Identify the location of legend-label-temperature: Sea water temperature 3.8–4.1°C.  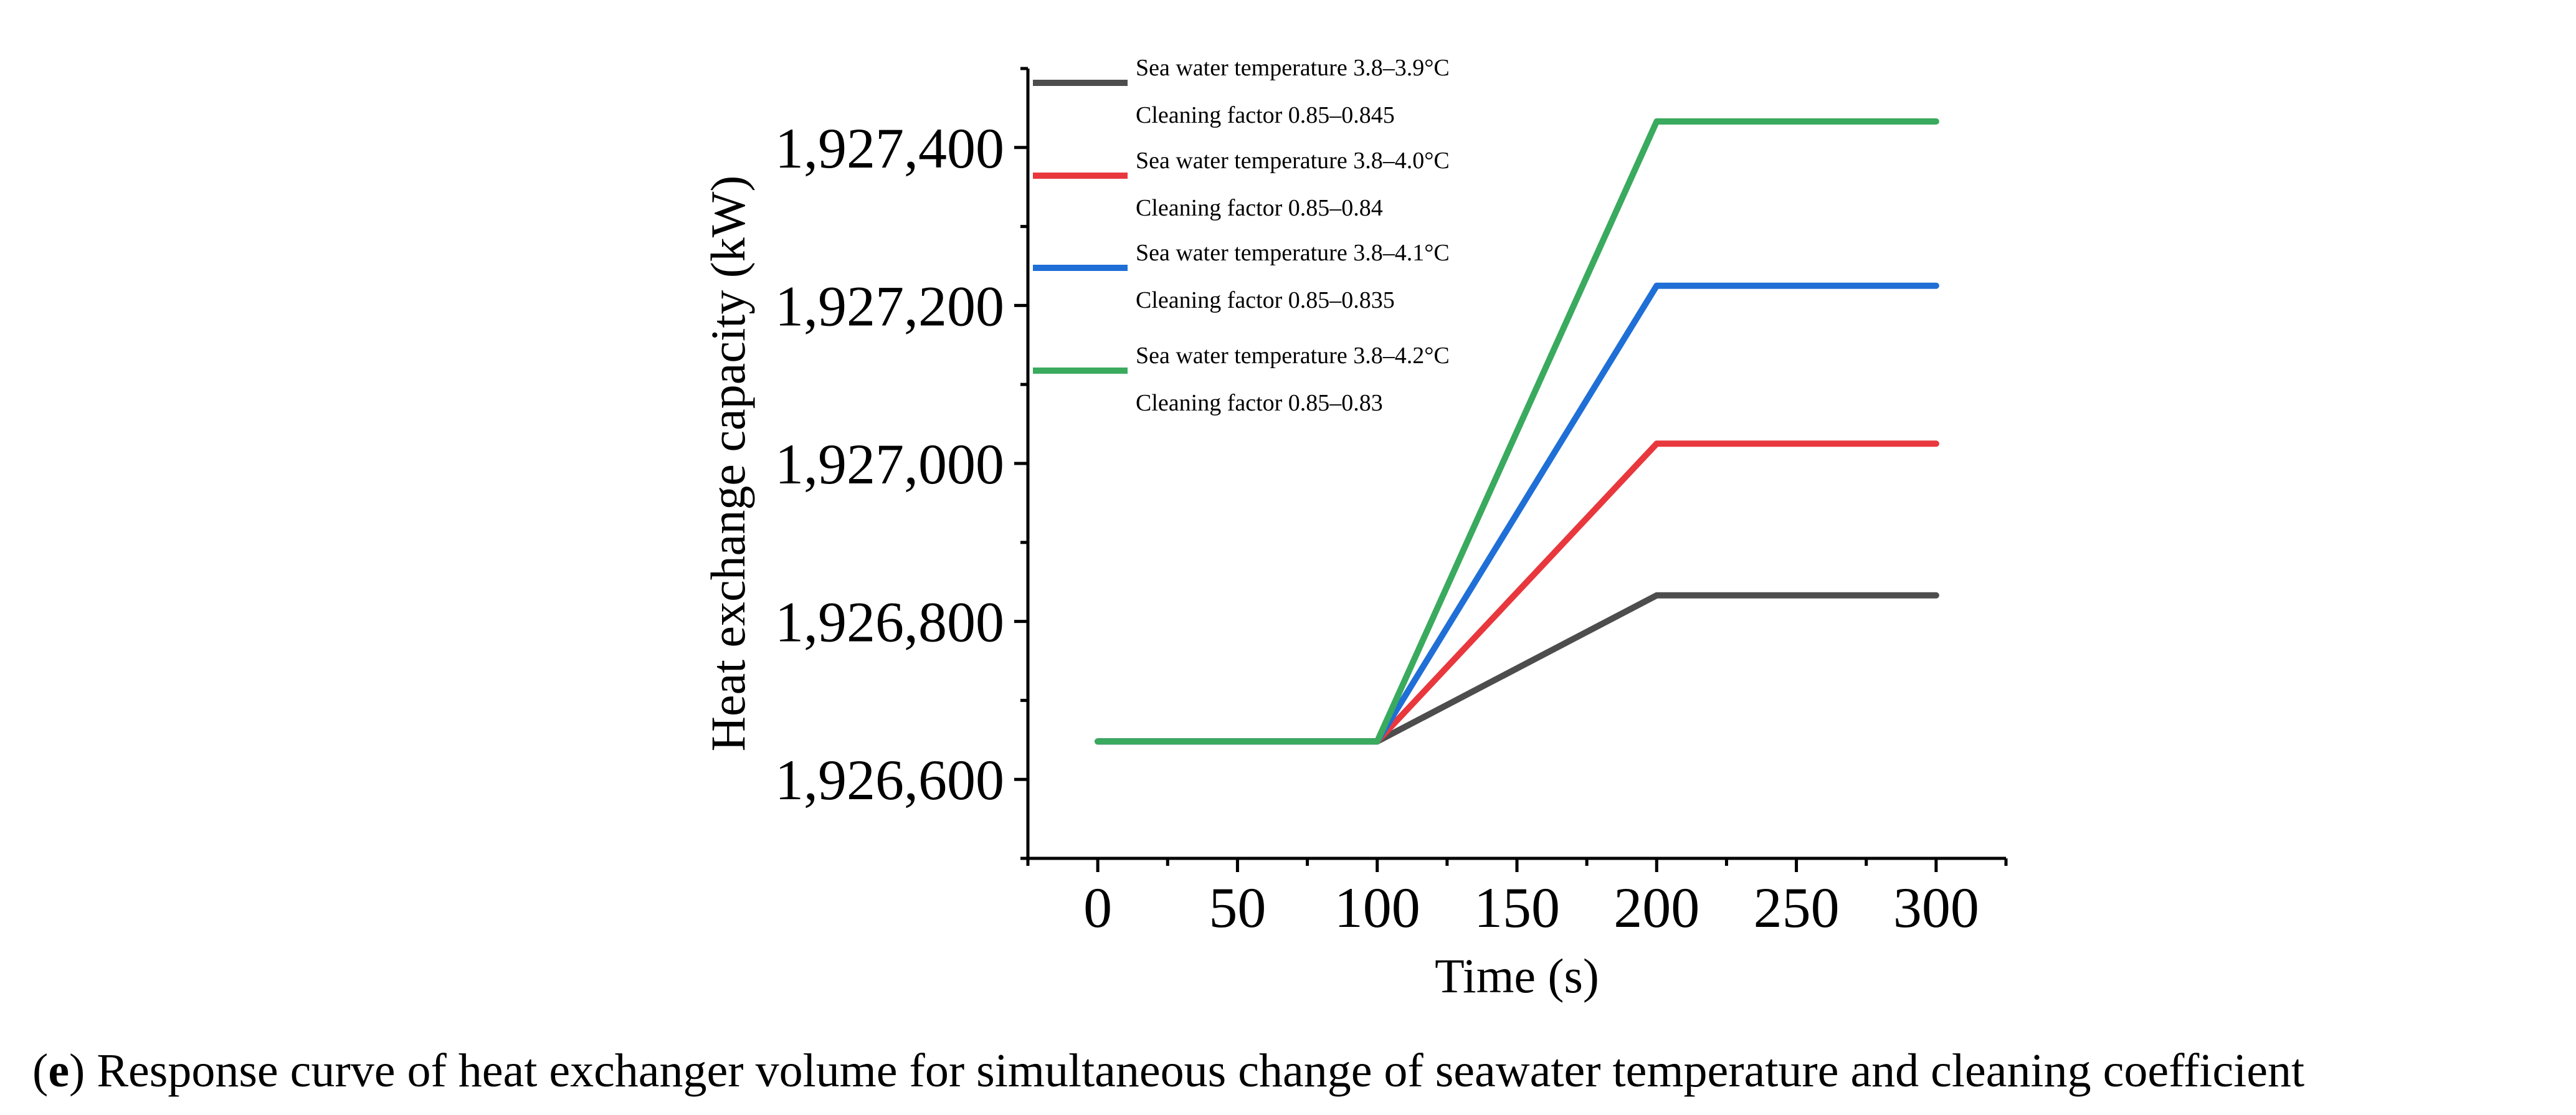
(1293, 253).